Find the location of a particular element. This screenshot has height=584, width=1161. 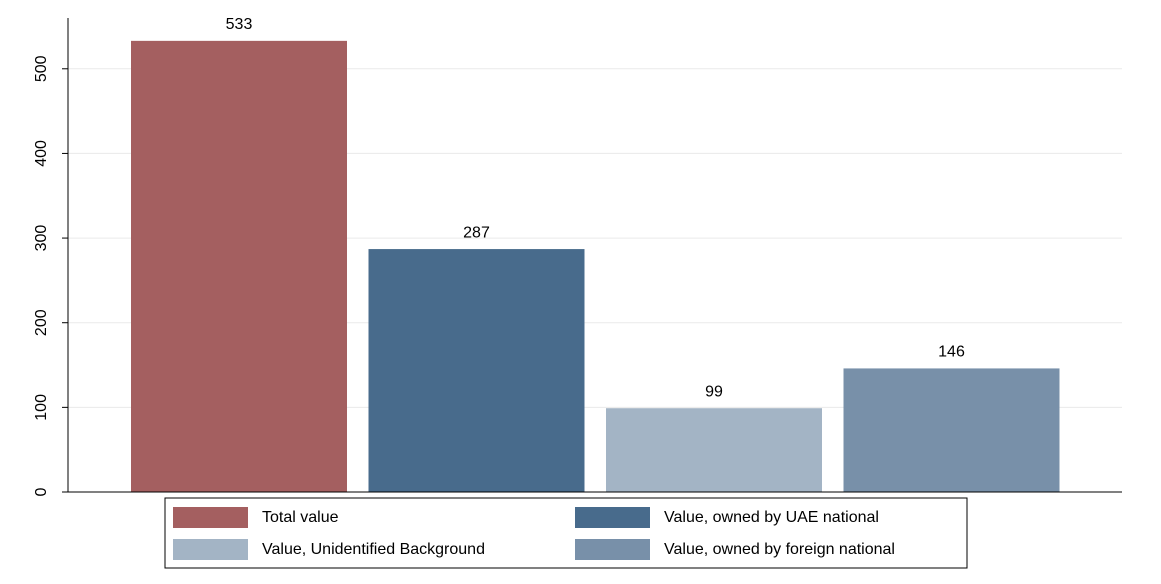

value-label: 99 is located at coordinates (714, 391).